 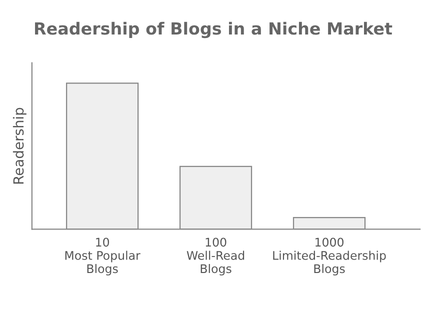 What do you see at coordinates (213, 30) in the screenshot?
I see `chart-title: Readership of Blogs in a Niche Market` at bounding box center [213, 30].